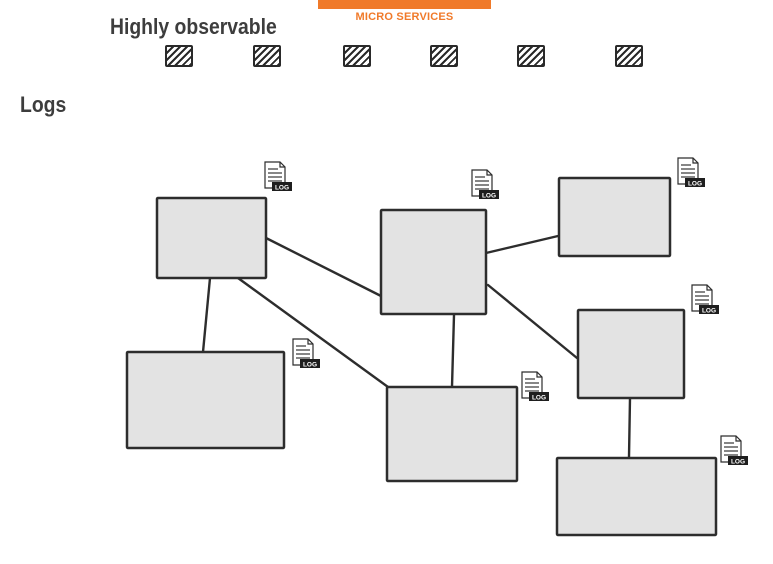 The height and width of the screenshot is (564, 773). Describe the element at coordinates (614, 217) in the screenshot. I see `service-box-c` at that location.